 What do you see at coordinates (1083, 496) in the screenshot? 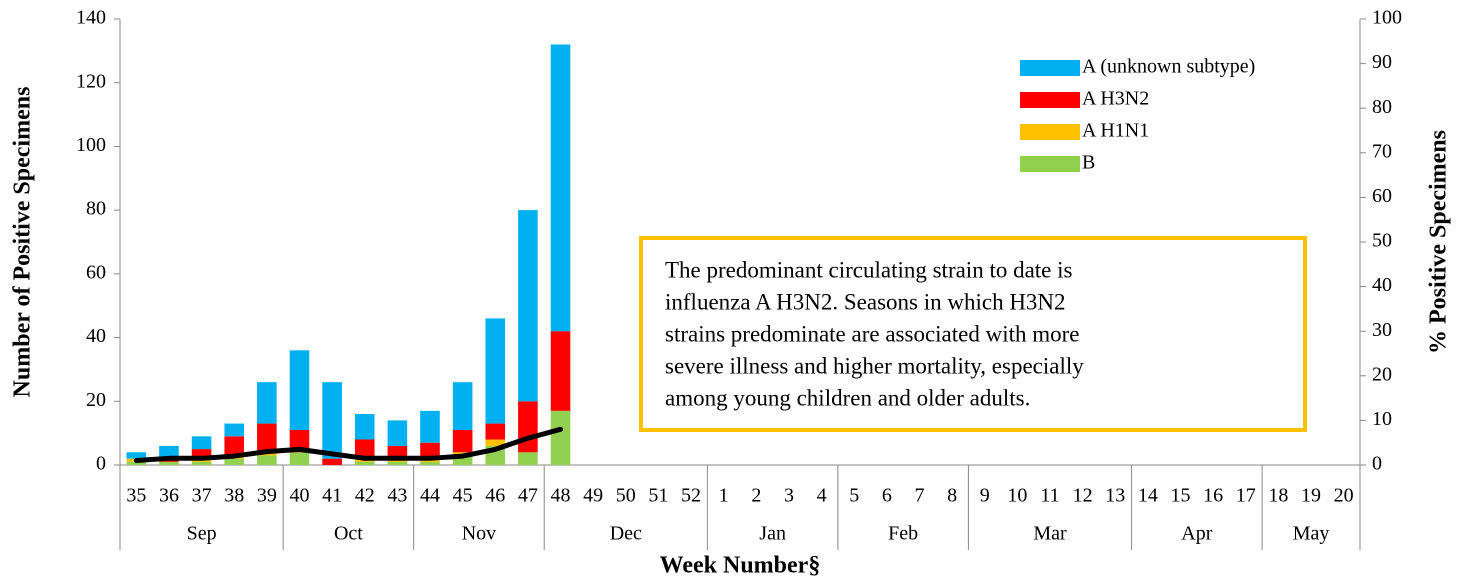
I see `x-tick-label: 12` at bounding box center [1083, 496].